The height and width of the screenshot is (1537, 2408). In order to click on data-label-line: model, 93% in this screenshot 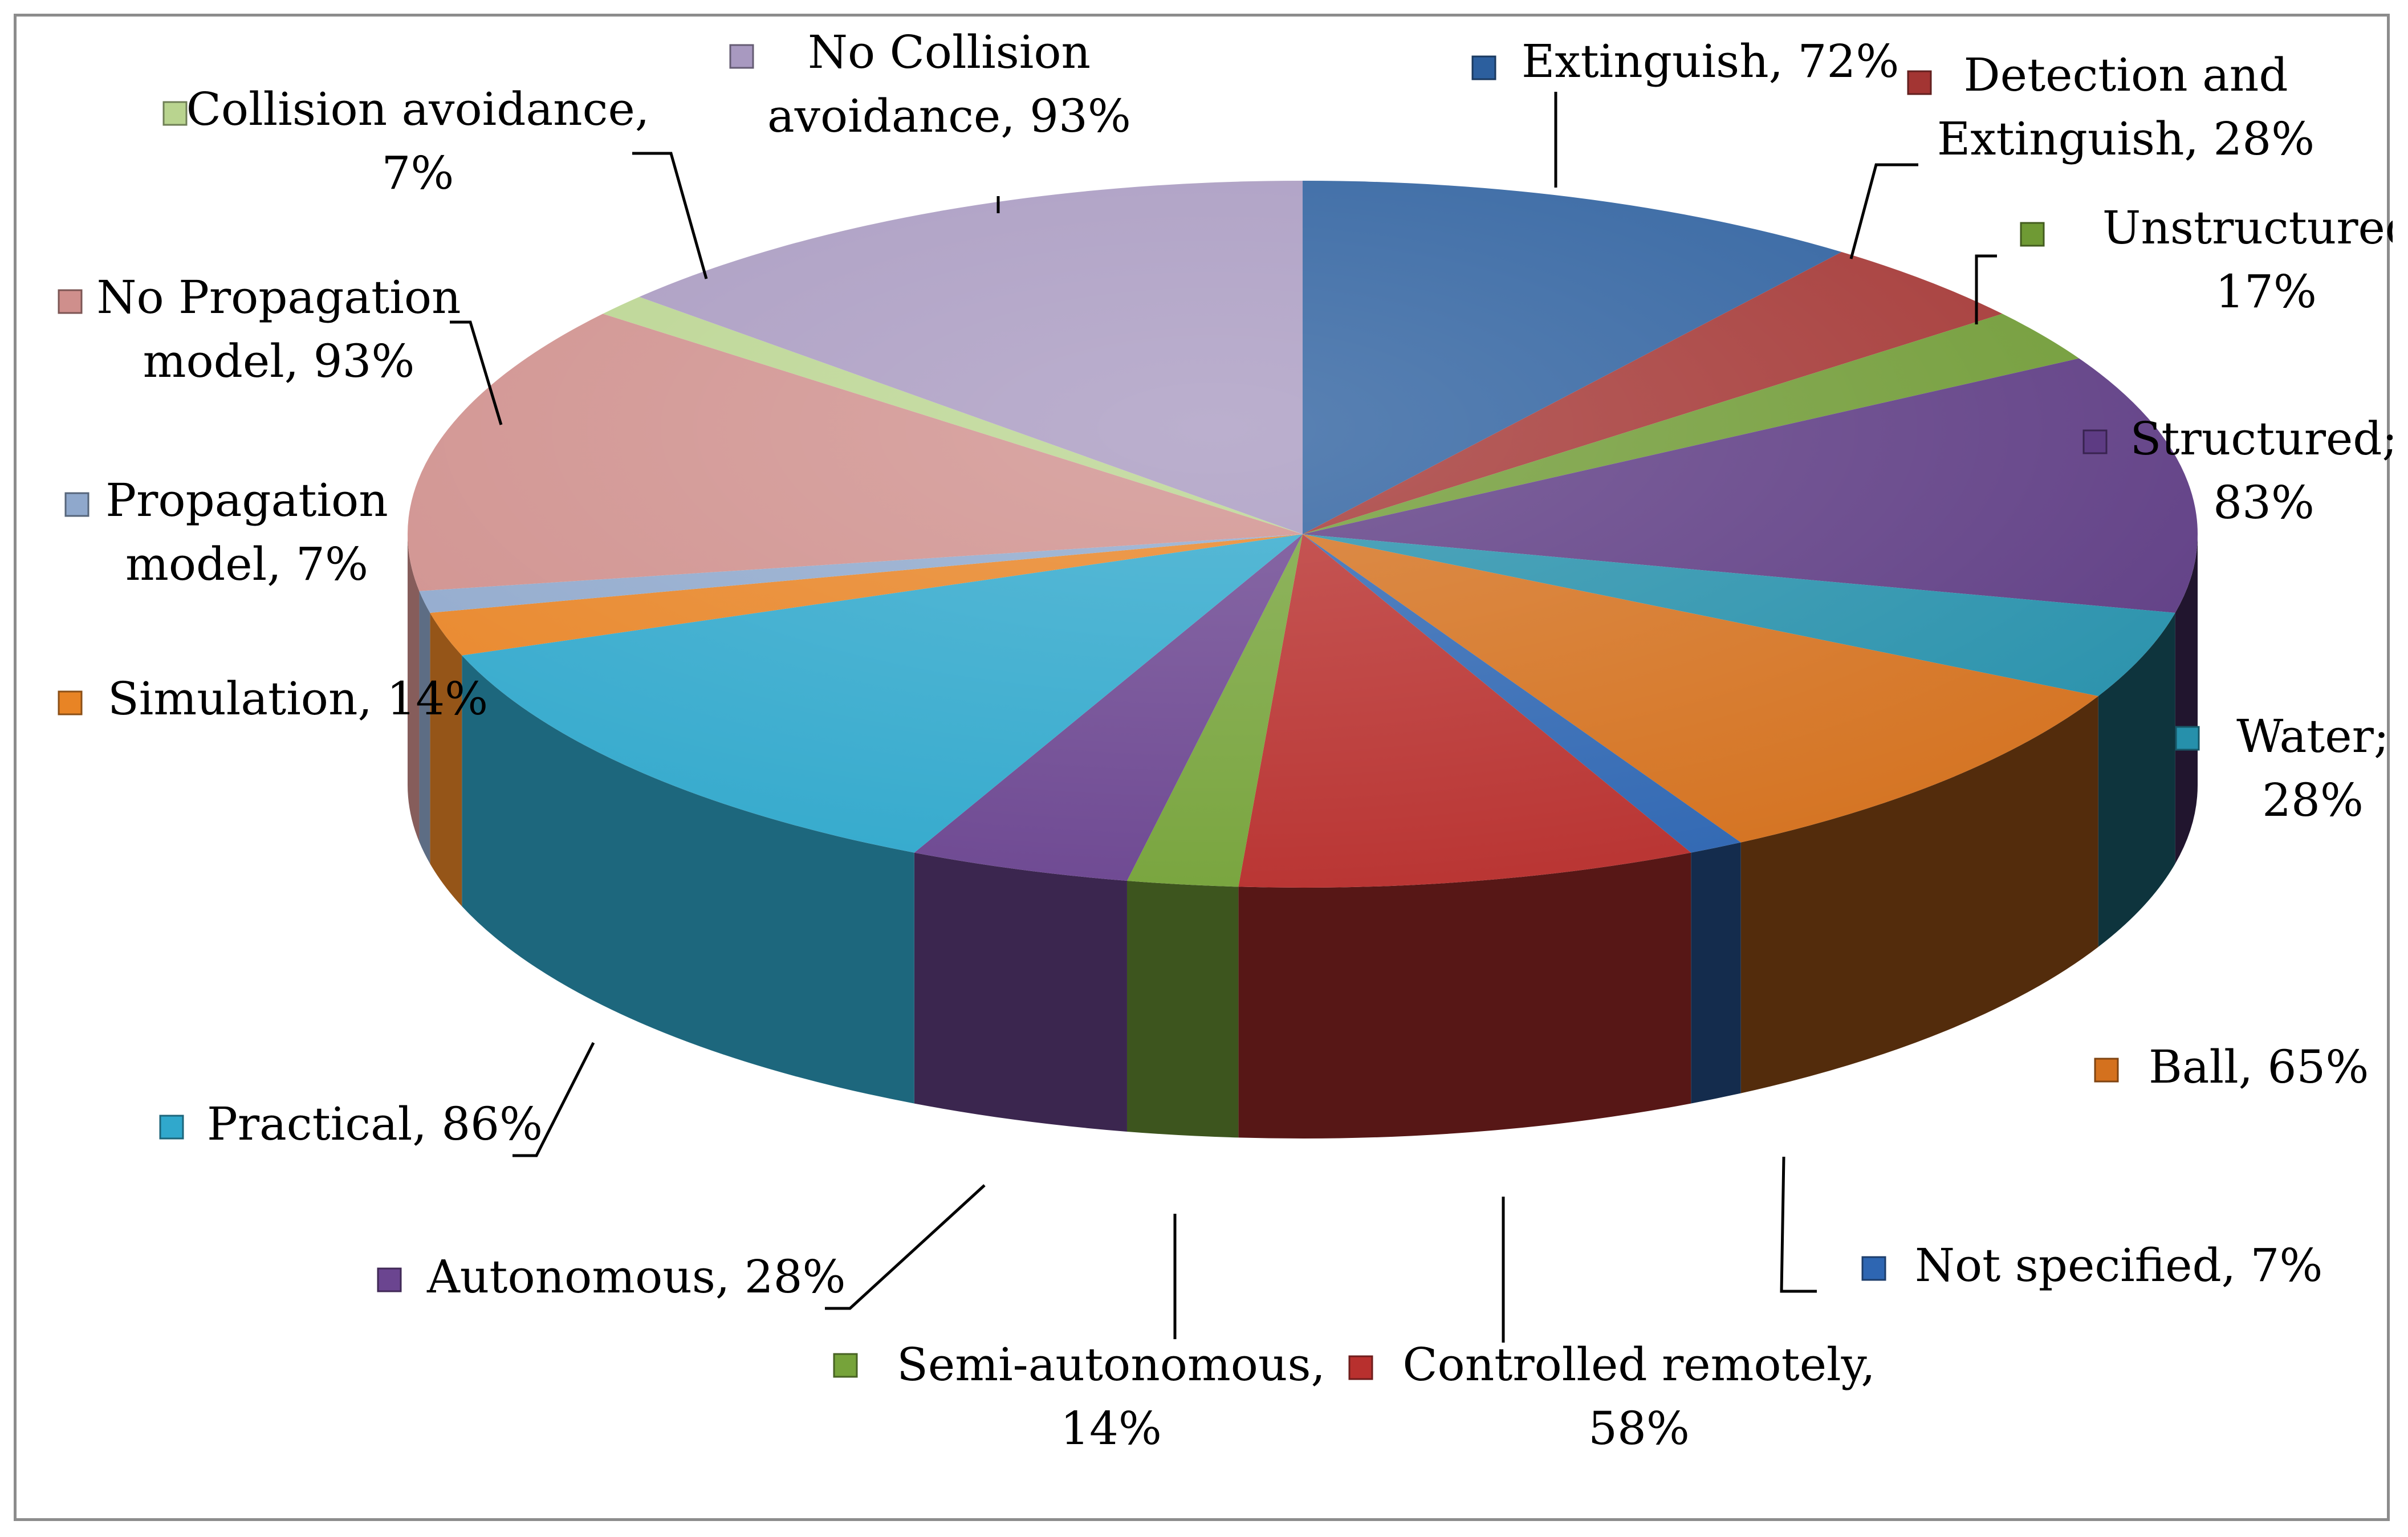, I will do `click(279, 362)`.